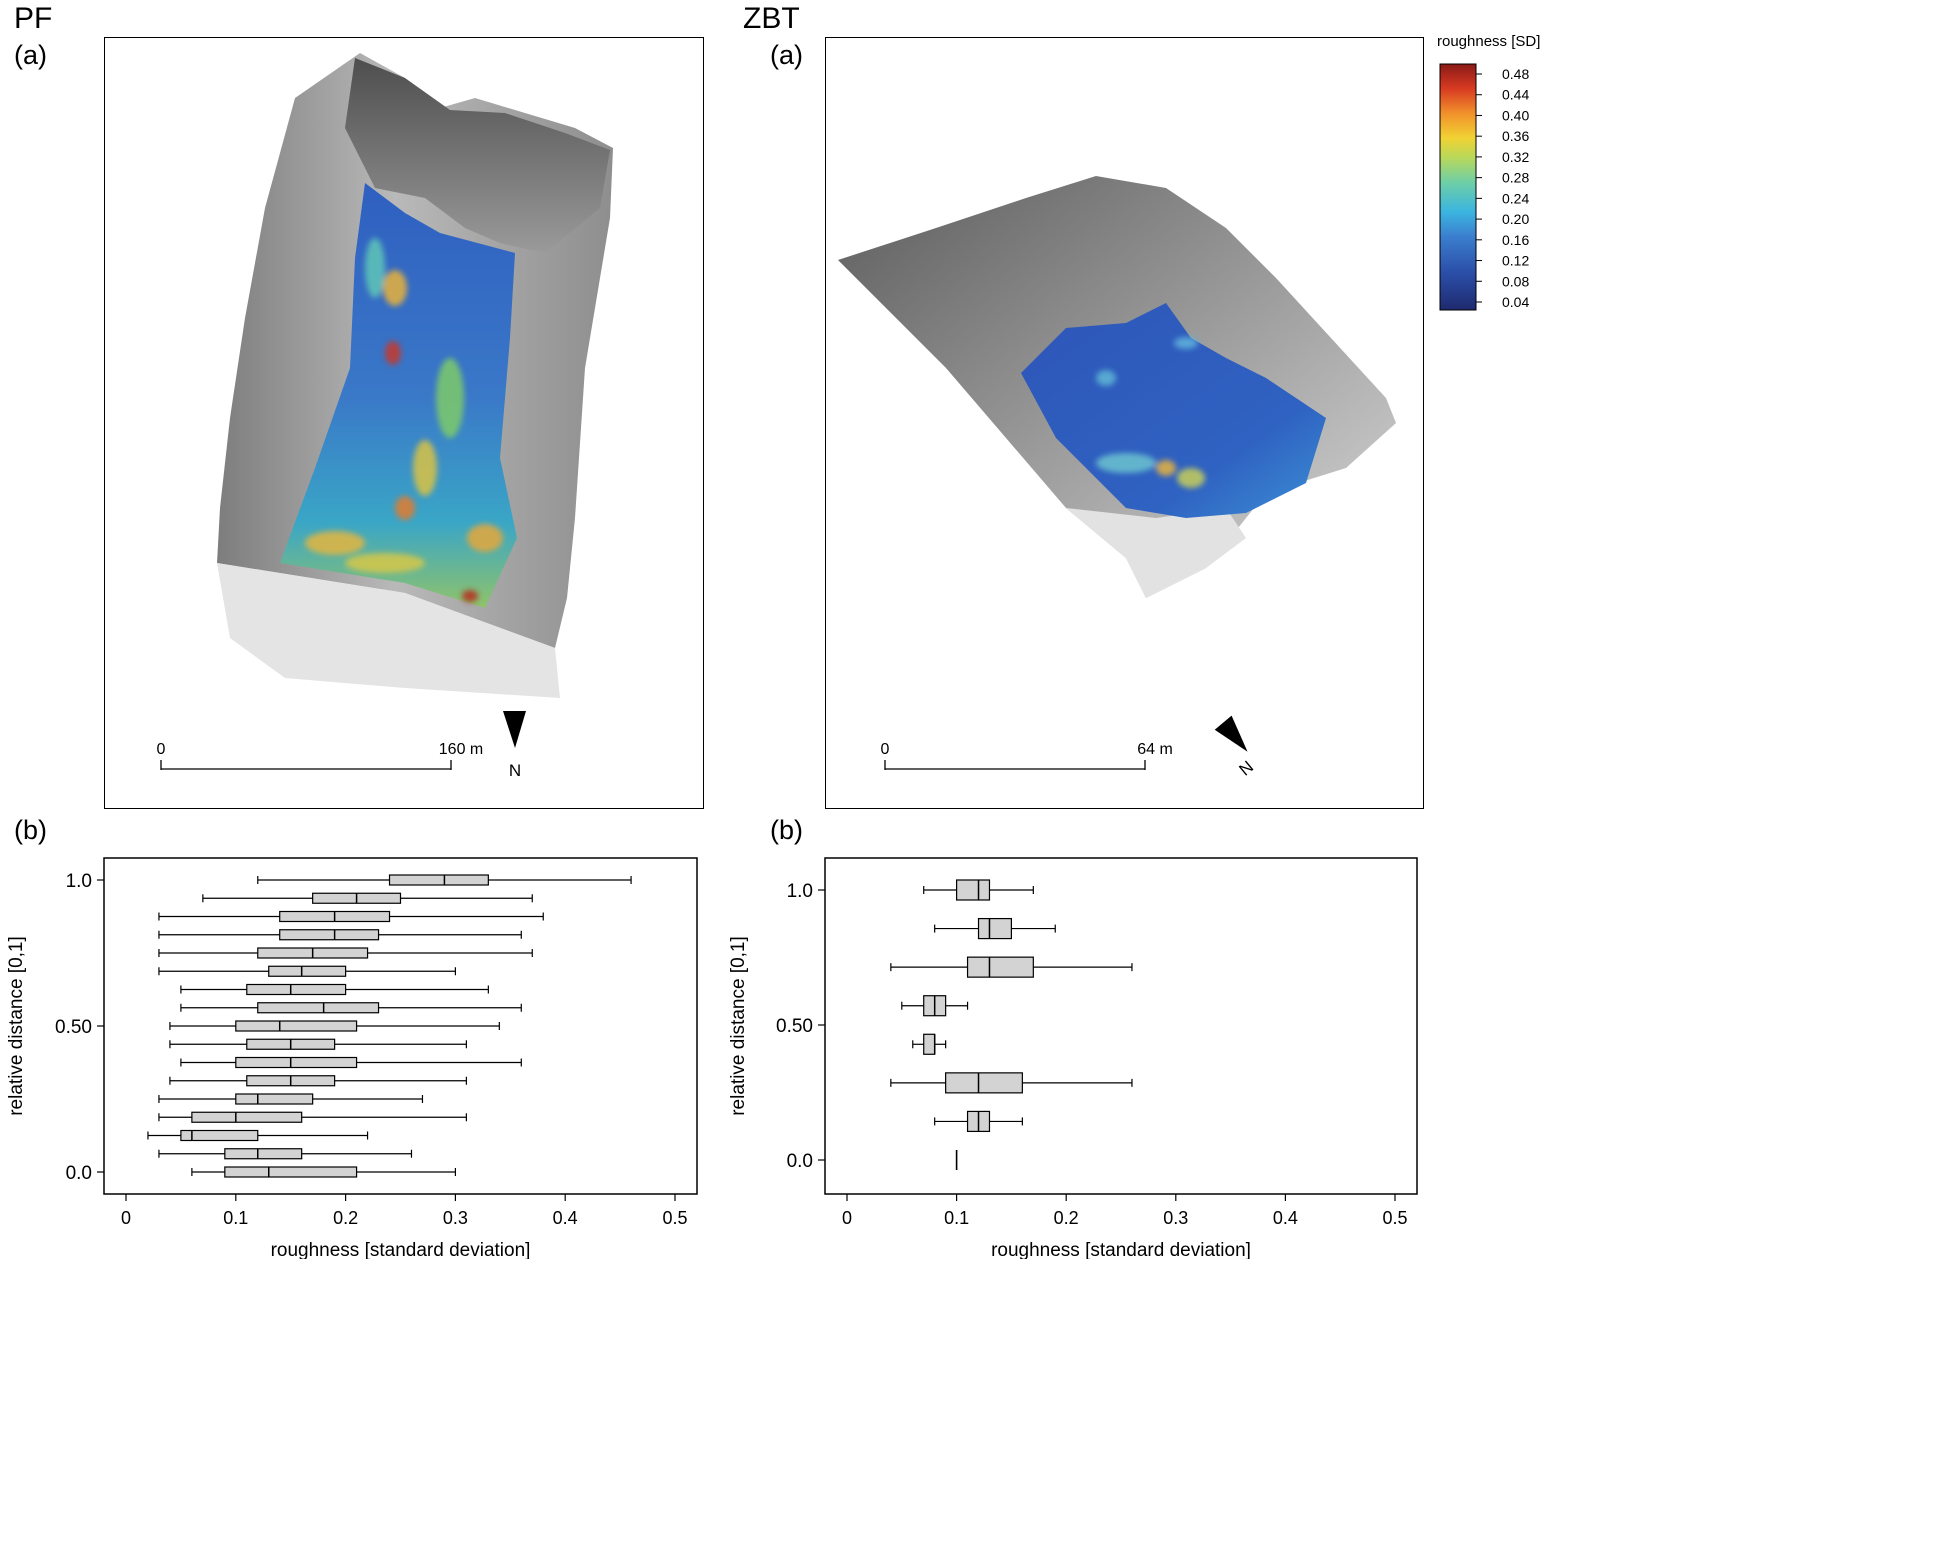 Image resolution: width=1949 pixels, height=1568 pixels. Describe the element at coordinates (514, 729) in the screenshot. I see `pf-north-arrow-icon` at that location.